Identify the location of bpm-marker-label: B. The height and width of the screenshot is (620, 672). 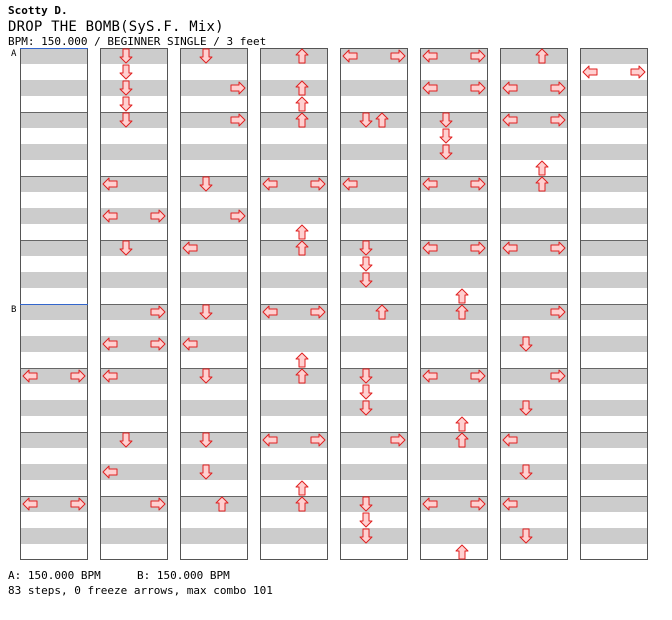
(13, 310).